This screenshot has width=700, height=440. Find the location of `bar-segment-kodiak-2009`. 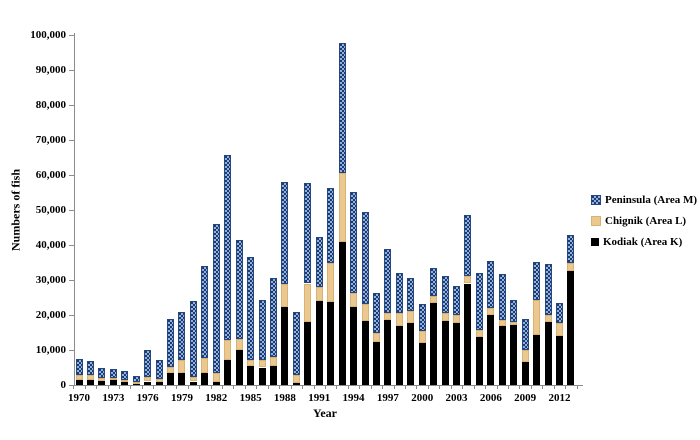

bar-segment-kodiak-2009 is located at coordinates (525, 373).